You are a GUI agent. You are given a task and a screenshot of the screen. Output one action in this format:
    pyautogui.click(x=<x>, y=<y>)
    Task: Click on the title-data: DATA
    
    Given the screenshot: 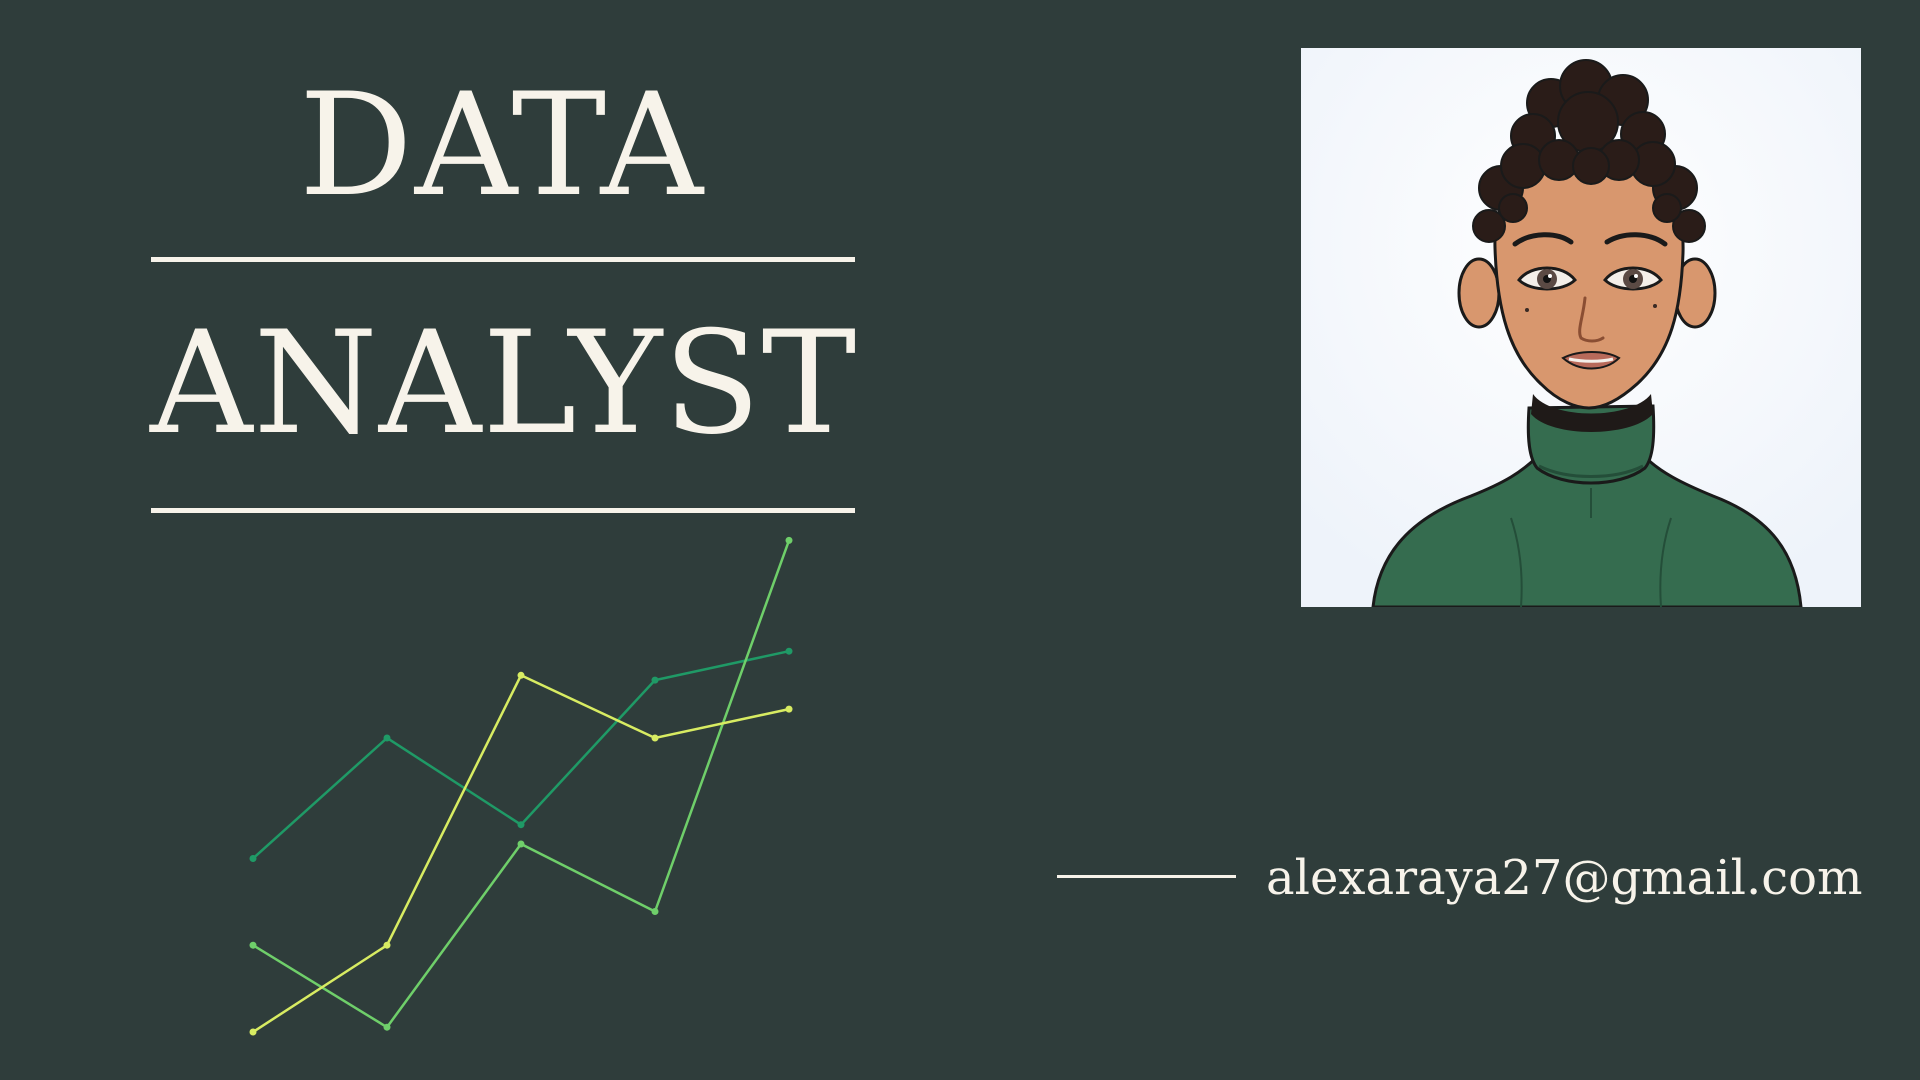 What is the action you would take?
    pyautogui.click(x=502, y=145)
    